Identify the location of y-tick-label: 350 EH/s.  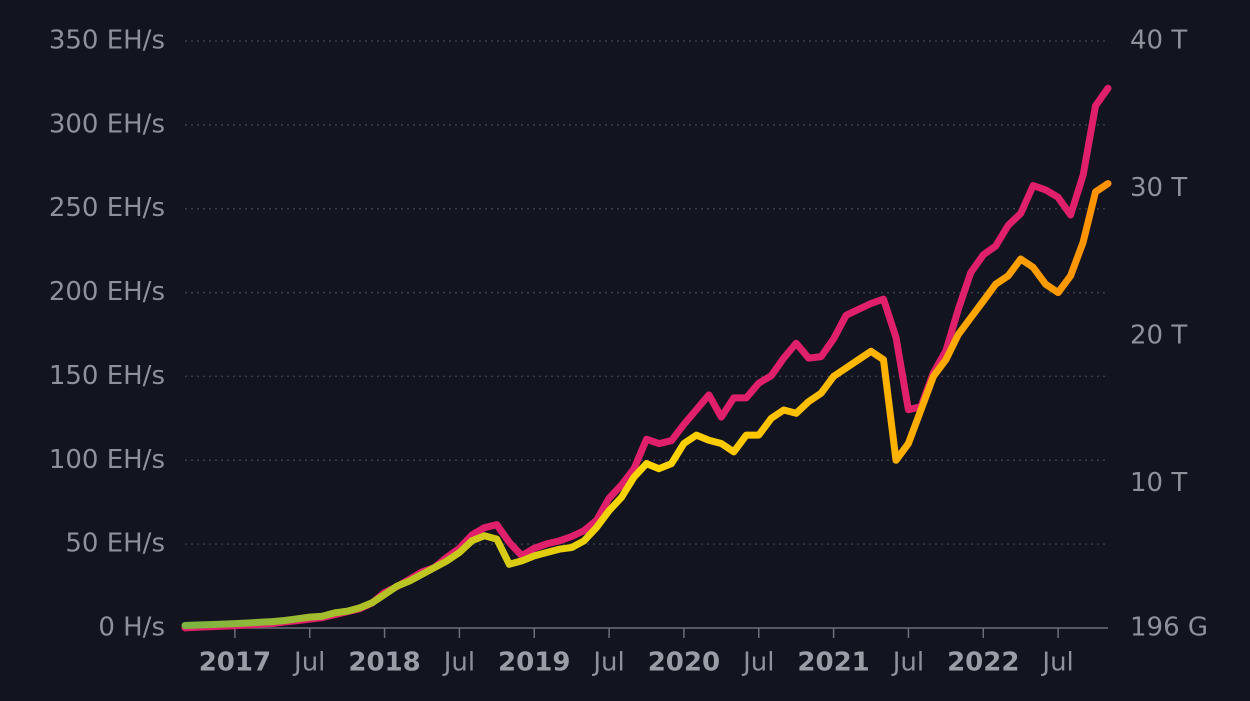
(107, 41).